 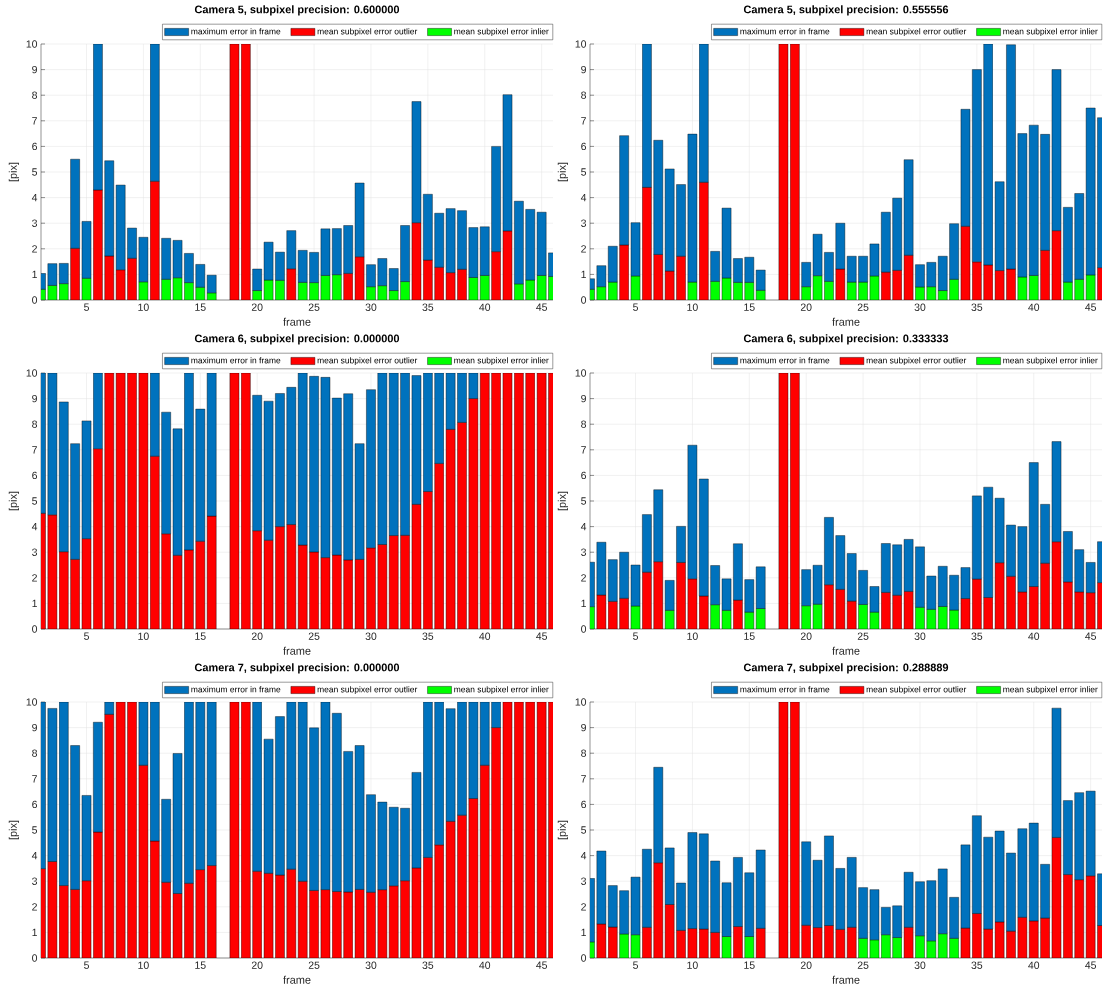 What do you see at coordinates (297, 339) in the screenshot?
I see `chart-title: Camera 6, subpixel precision: 0.000000` at bounding box center [297, 339].